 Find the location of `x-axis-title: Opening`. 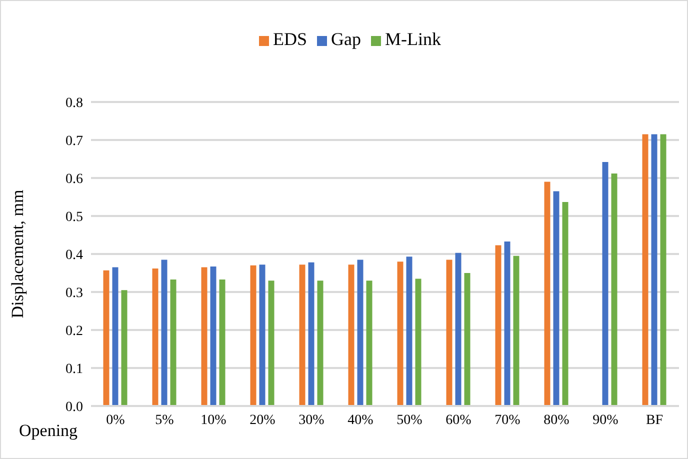

x-axis-title: Opening is located at coordinates (48, 431).